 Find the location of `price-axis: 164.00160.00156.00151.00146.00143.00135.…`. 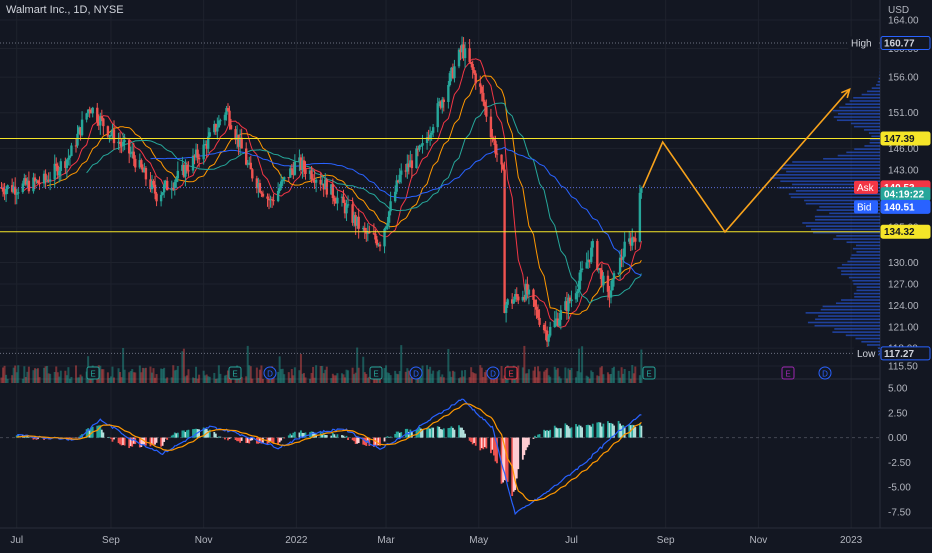

price-axis: 164.00160.00156.00151.00146.00143.00135.… is located at coordinates (889, 267).